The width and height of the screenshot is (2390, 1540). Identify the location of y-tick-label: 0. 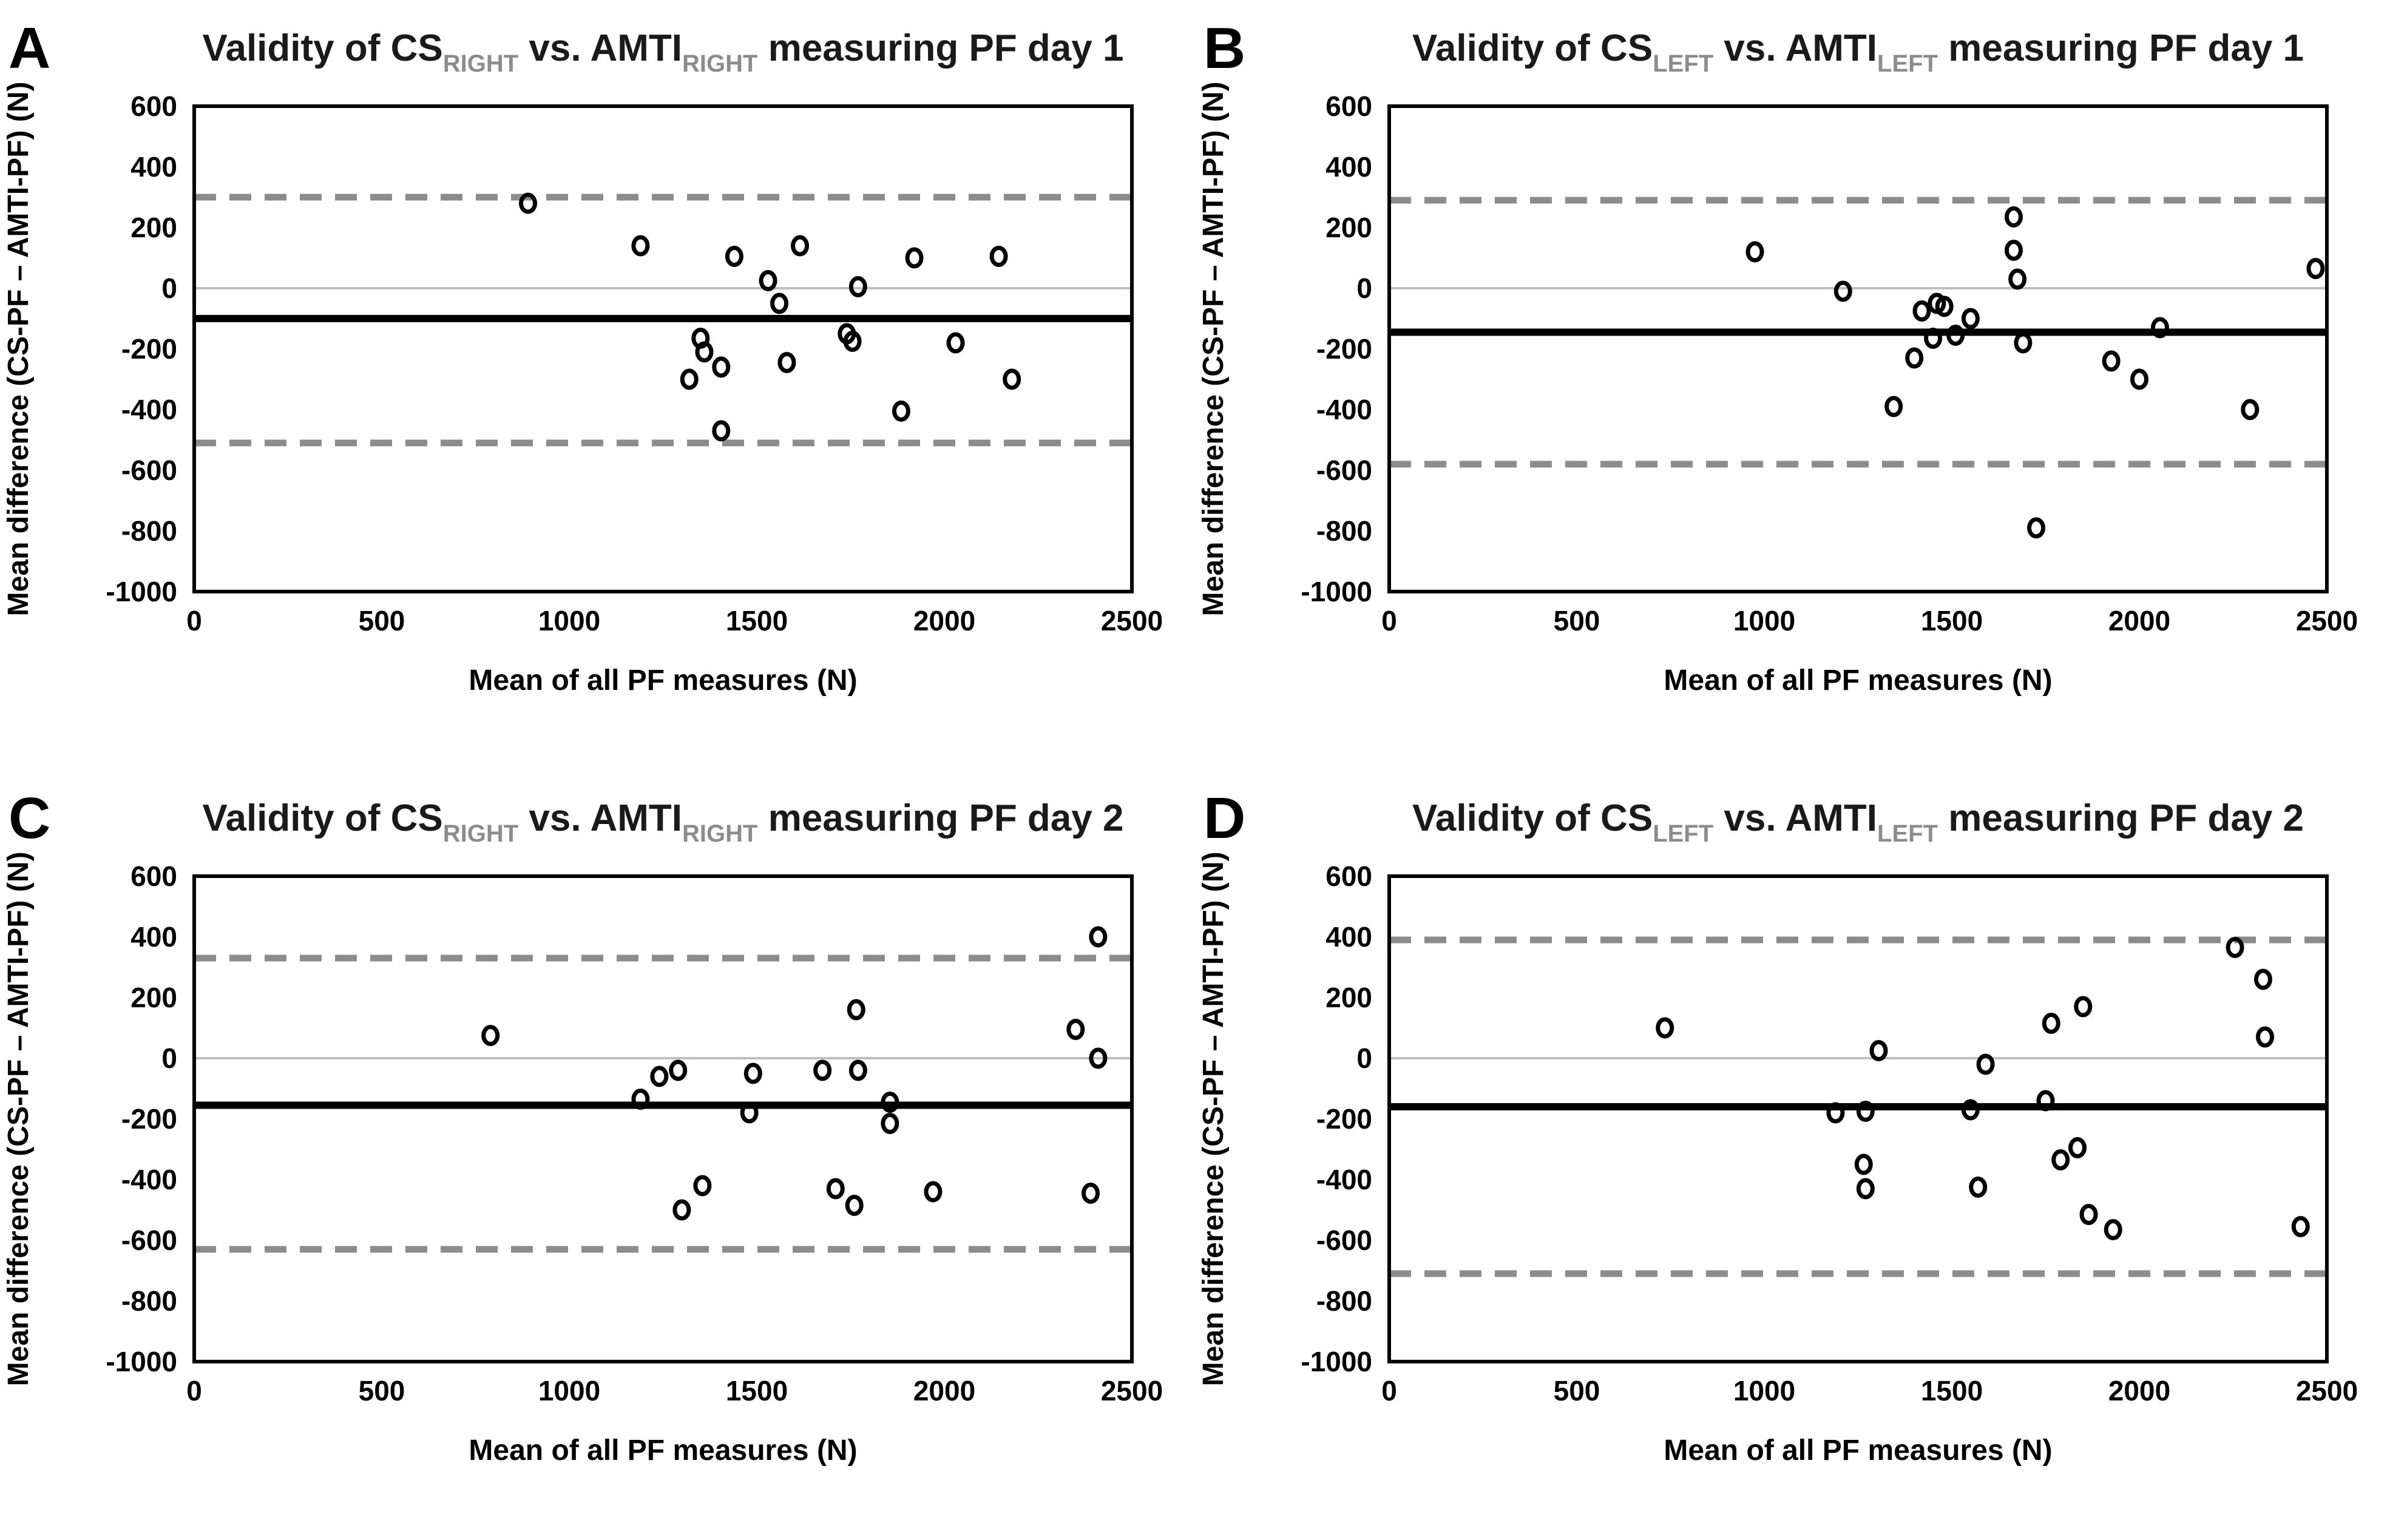
(169, 1058).